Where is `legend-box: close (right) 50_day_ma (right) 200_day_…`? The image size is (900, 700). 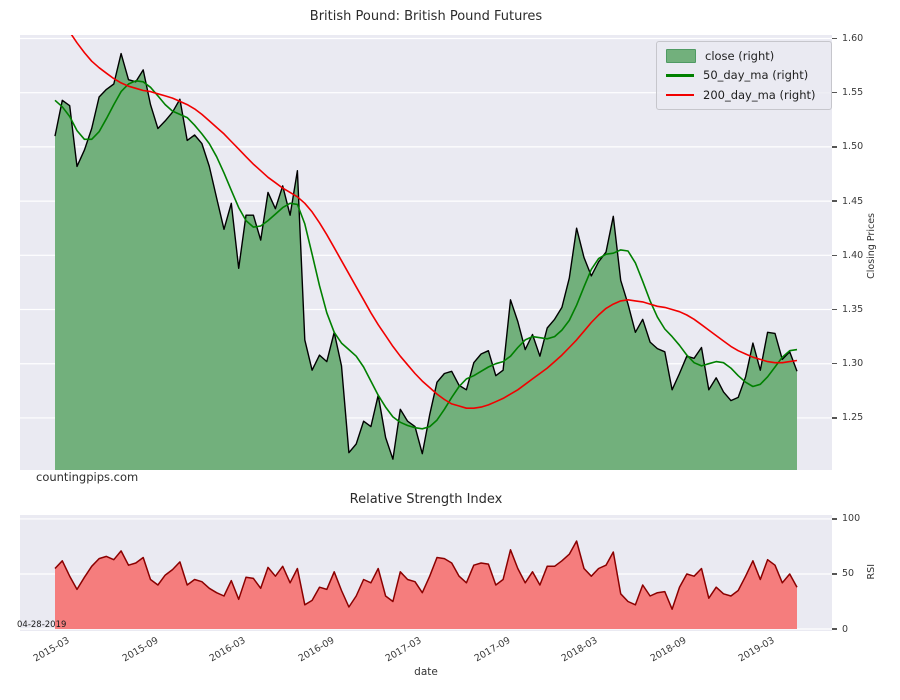
legend-box: close (right) 50_day_ma (right) 200_day_… is located at coordinates (744, 76).